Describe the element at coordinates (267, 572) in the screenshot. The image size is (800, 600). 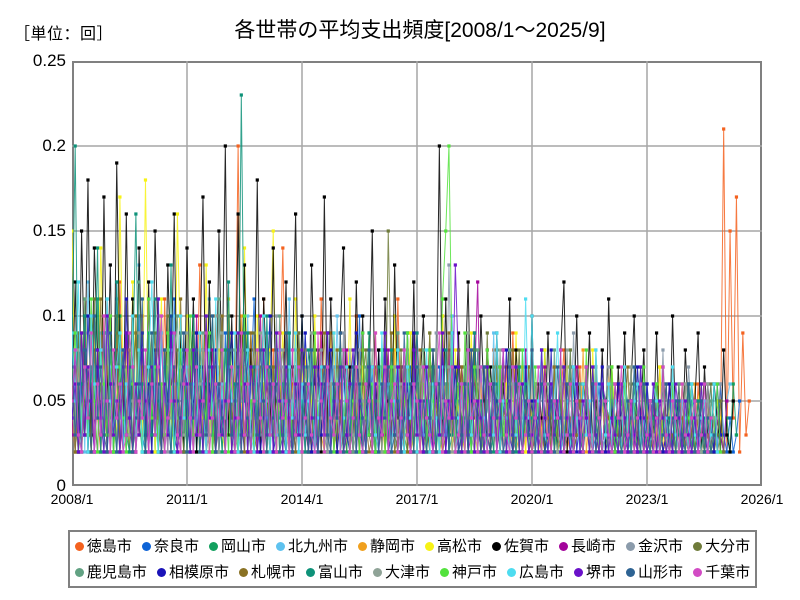
I see `legend-item-札幌市: 札幌市` at that location.